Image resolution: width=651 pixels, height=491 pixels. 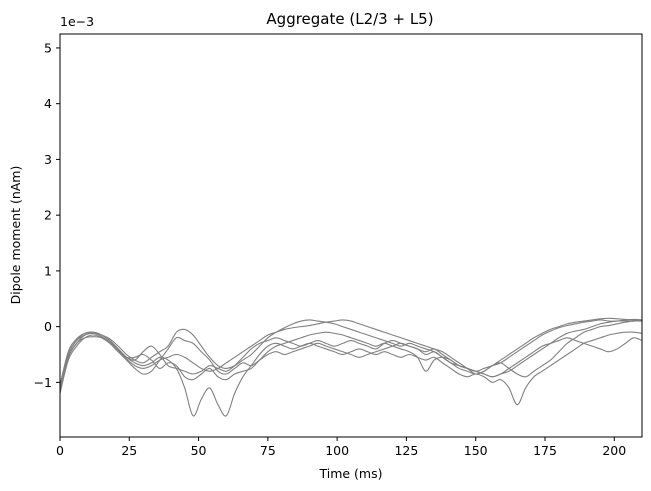 I want to click on y-tick-label: 5, so click(x=48, y=47).